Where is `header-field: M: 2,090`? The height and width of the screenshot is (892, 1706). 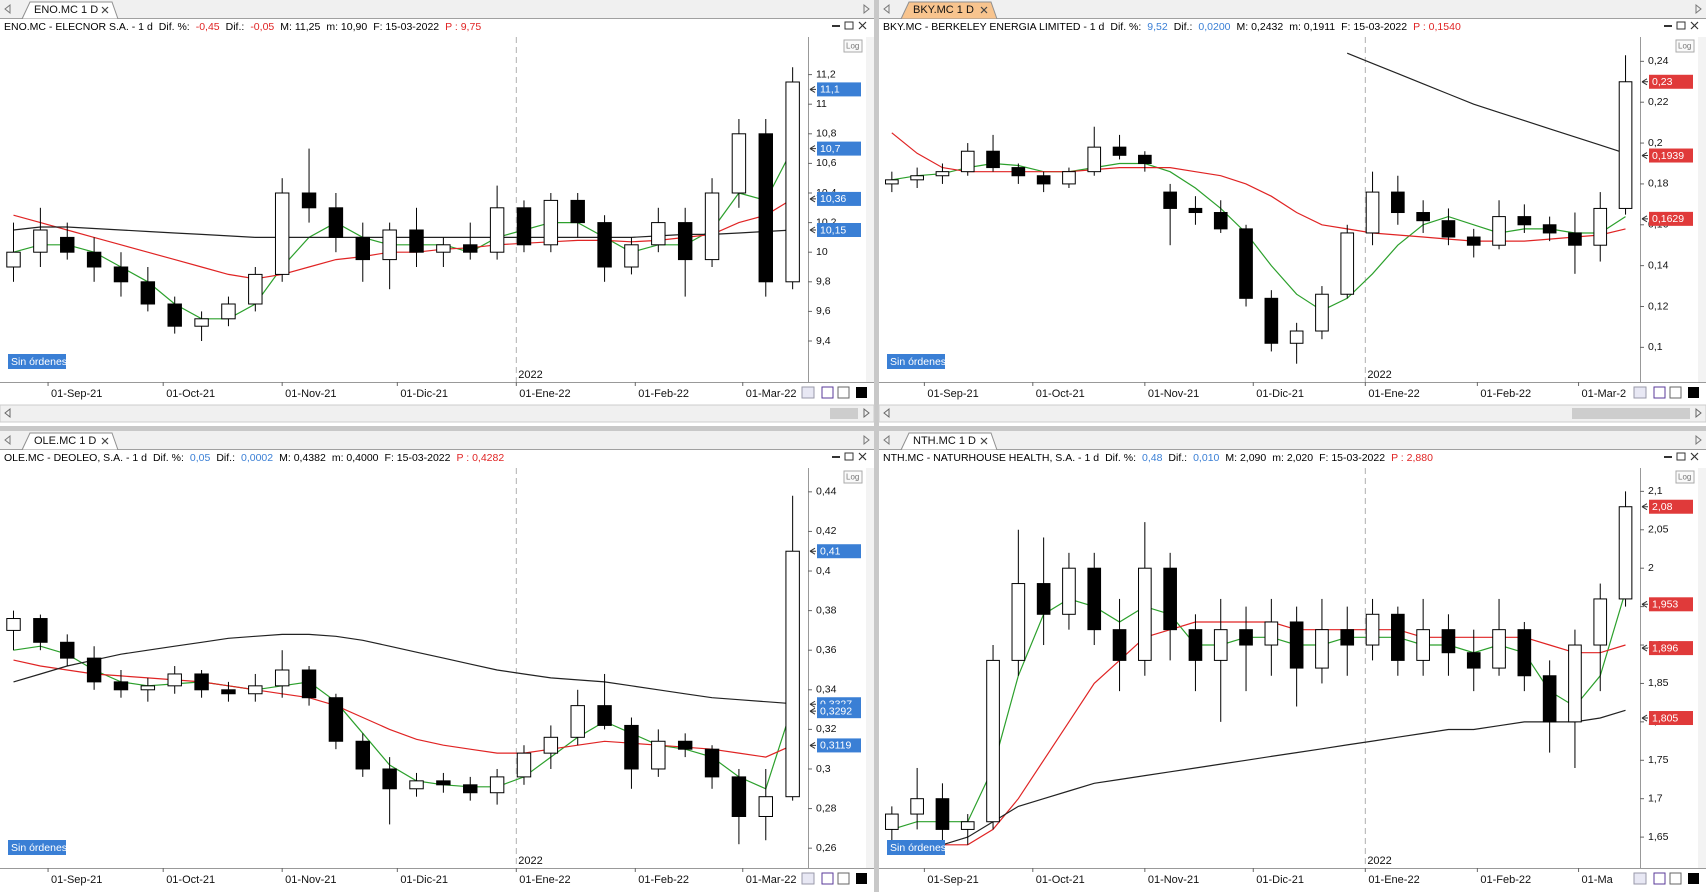 header-field: M: 2,090 is located at coordinates (1245, 458).